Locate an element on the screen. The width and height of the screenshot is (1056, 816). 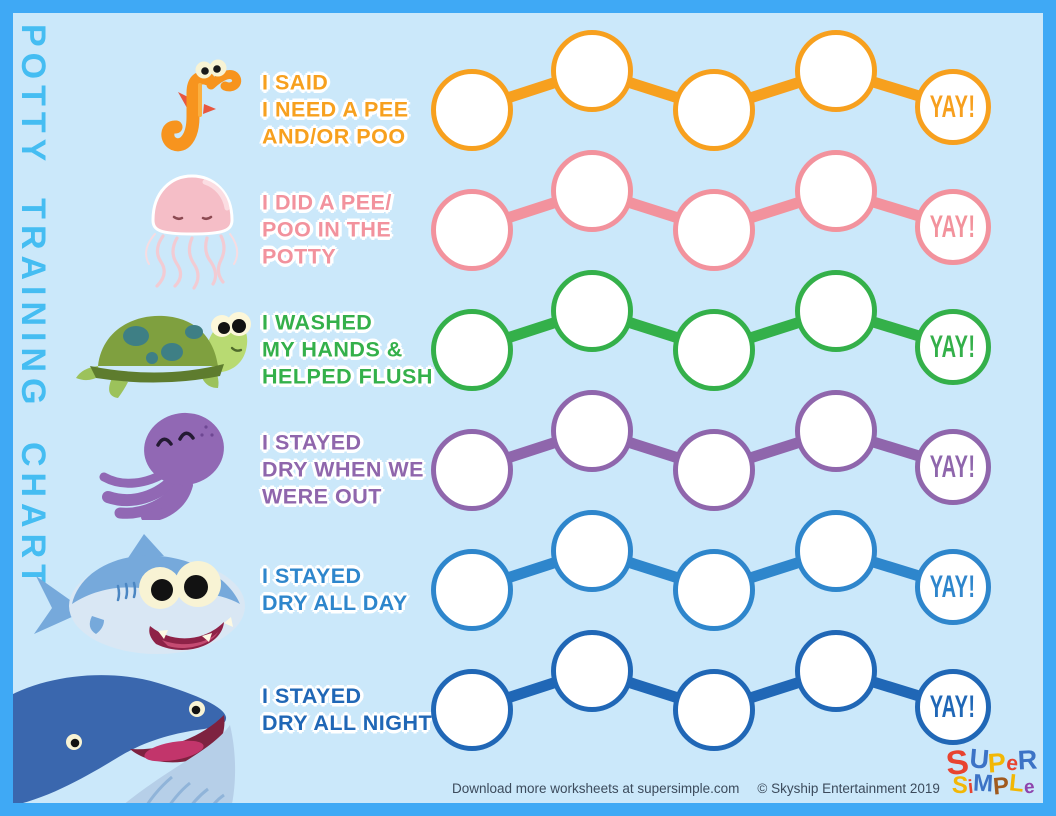
seahorse-illustration is located at coordinates (198, 107).